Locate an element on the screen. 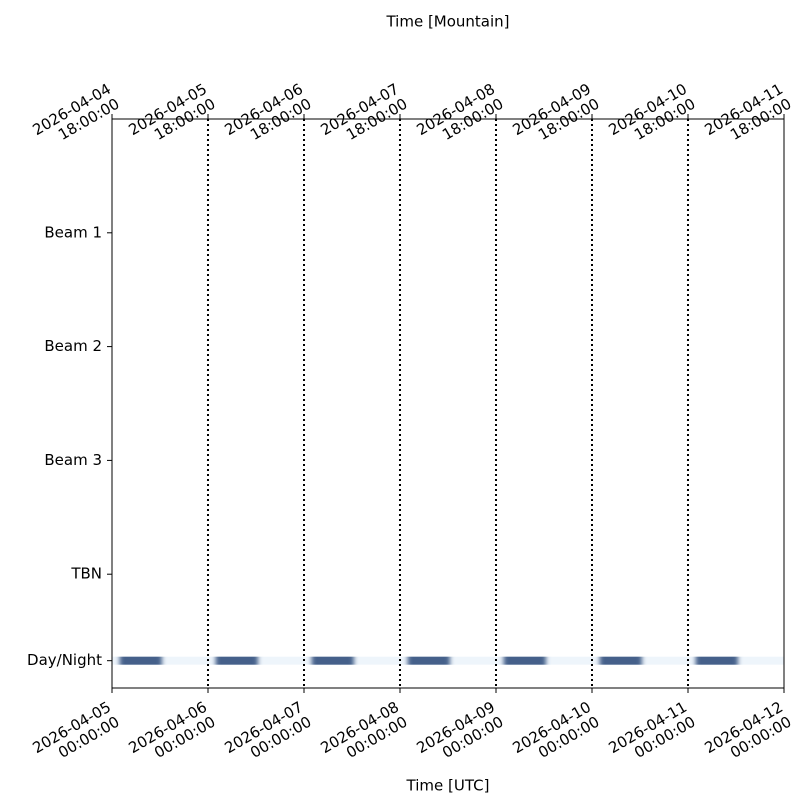 The image size is (800, 800). top-x-tick-label: 2026-04-1118:00:00 is located at coordinates (747, 117).